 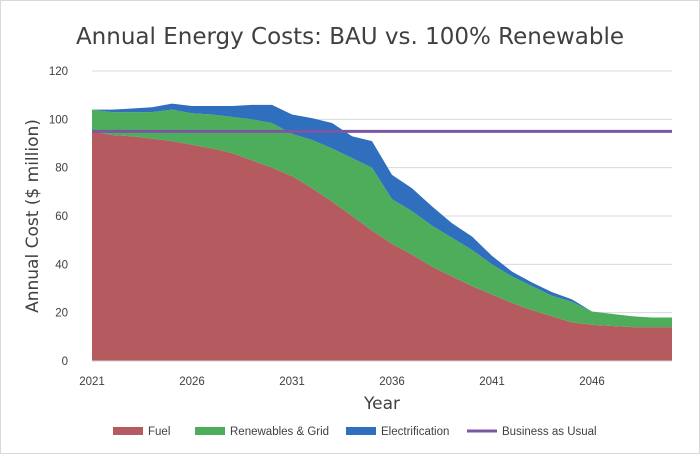 What do you see at coordinates (549, 432) in the screenshot?
I see `legend-label: Business as Usual` at bounding box center [549, 432].